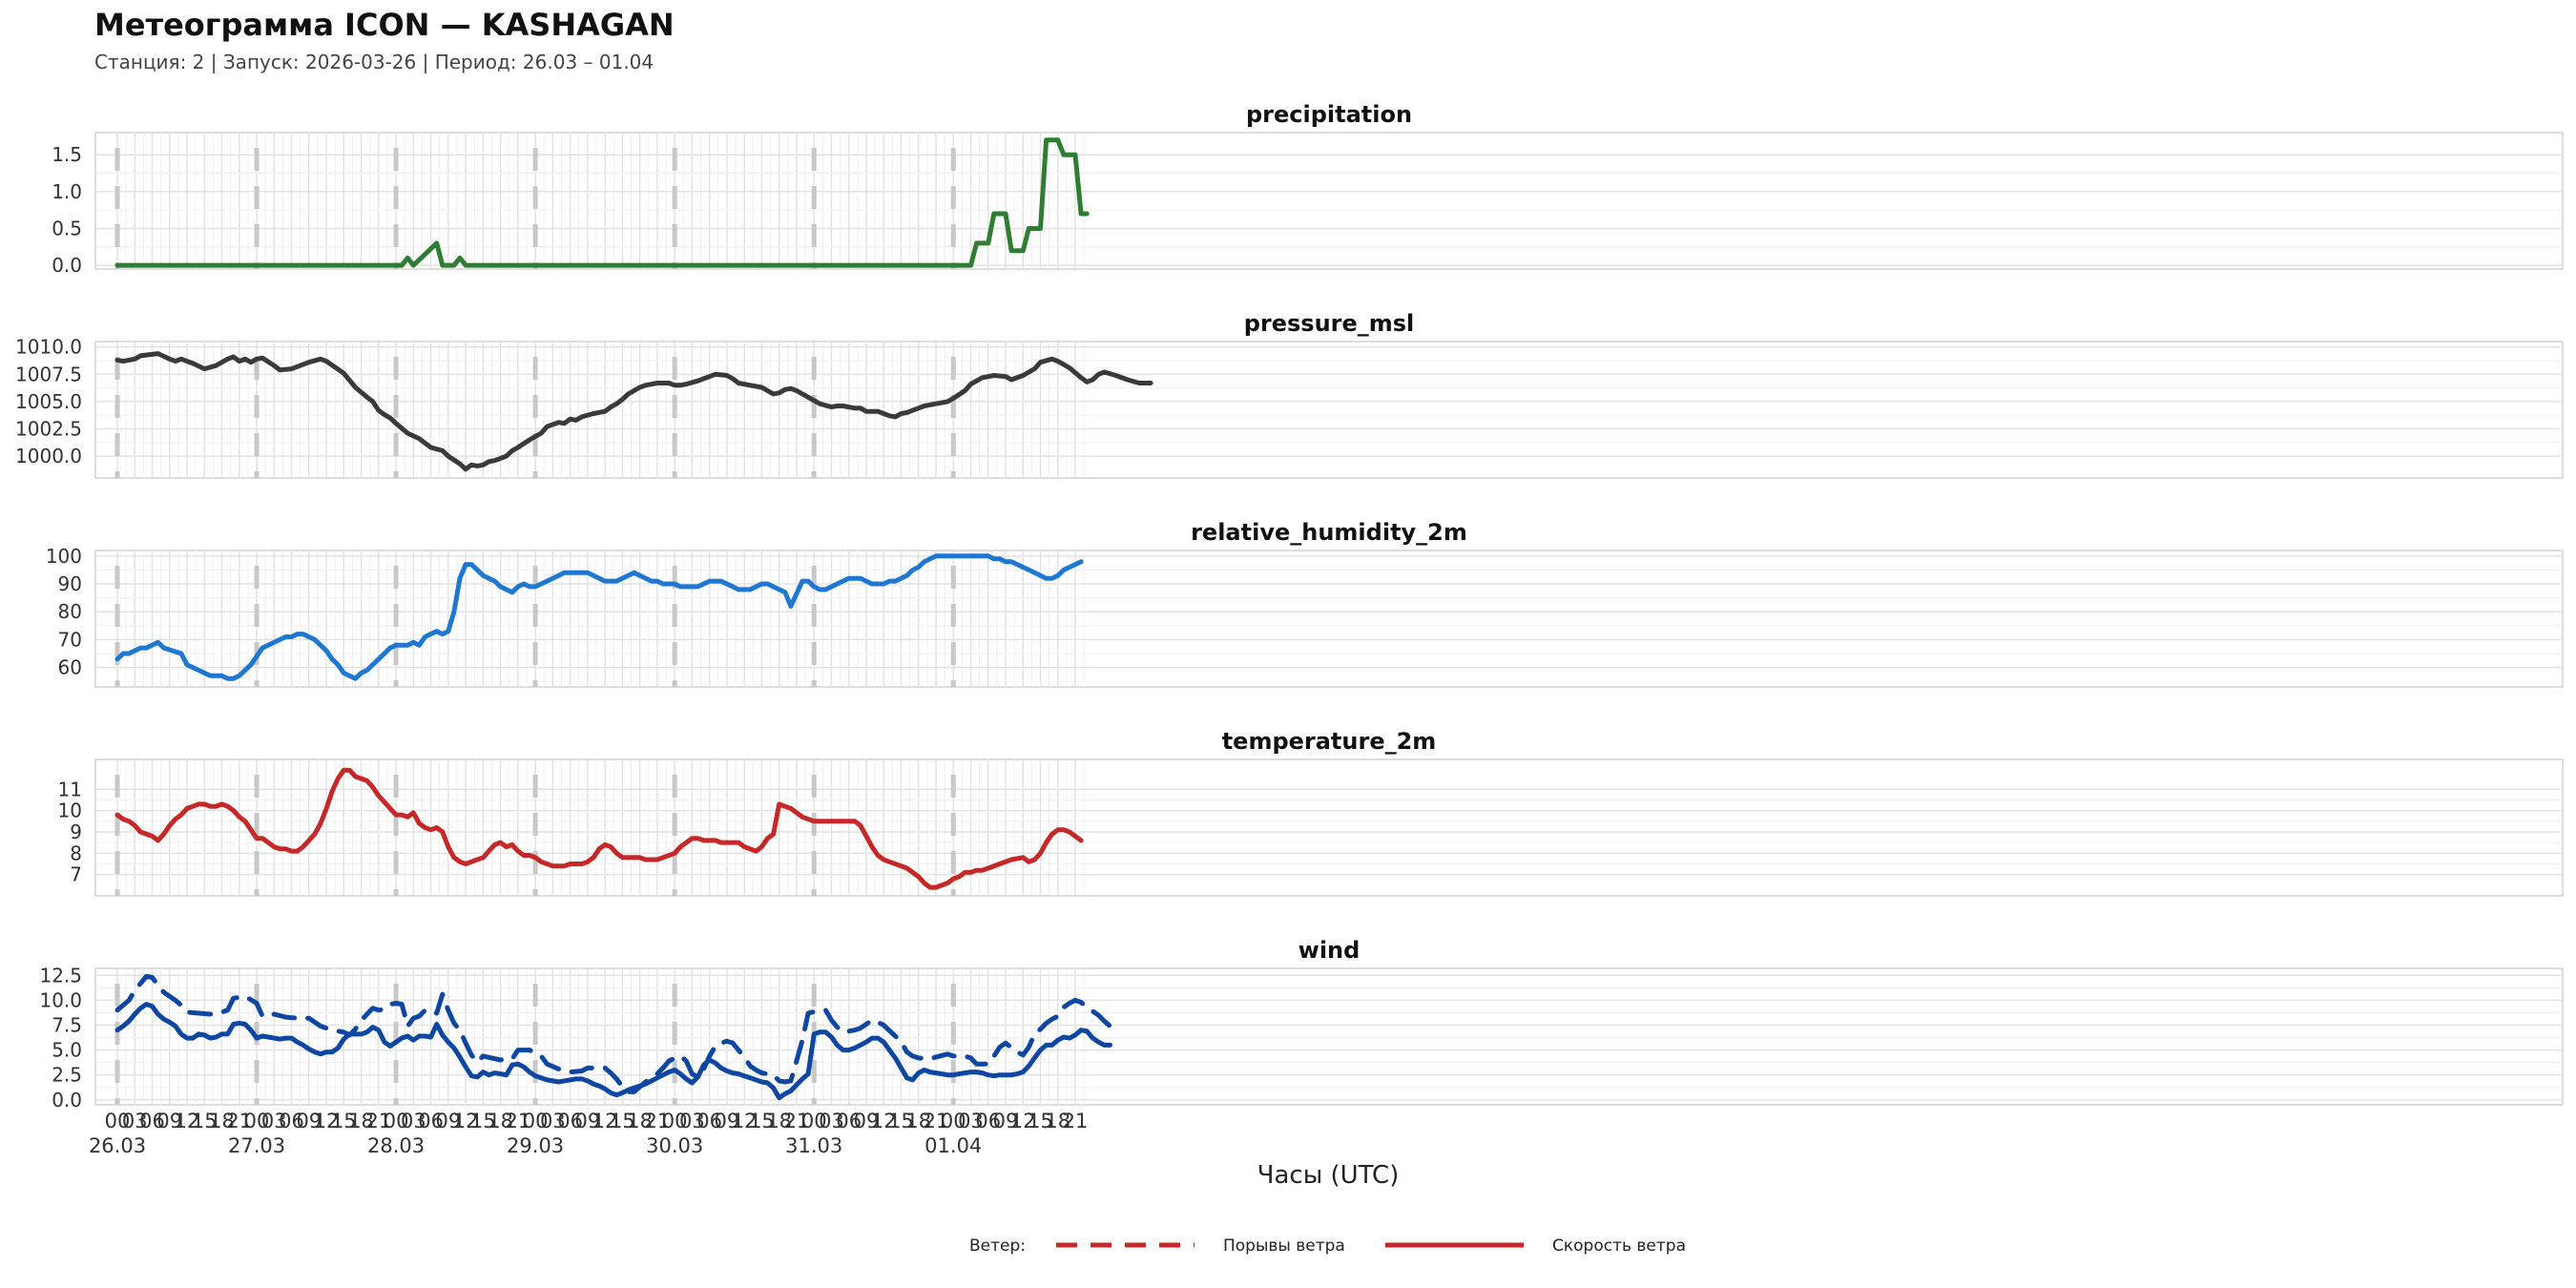 The height and width of the screenshot is (1288, 2576). Describe the element at coordinates (67, 1024) in the screenshot. I see `y-tick-label: 7.5` at that location.